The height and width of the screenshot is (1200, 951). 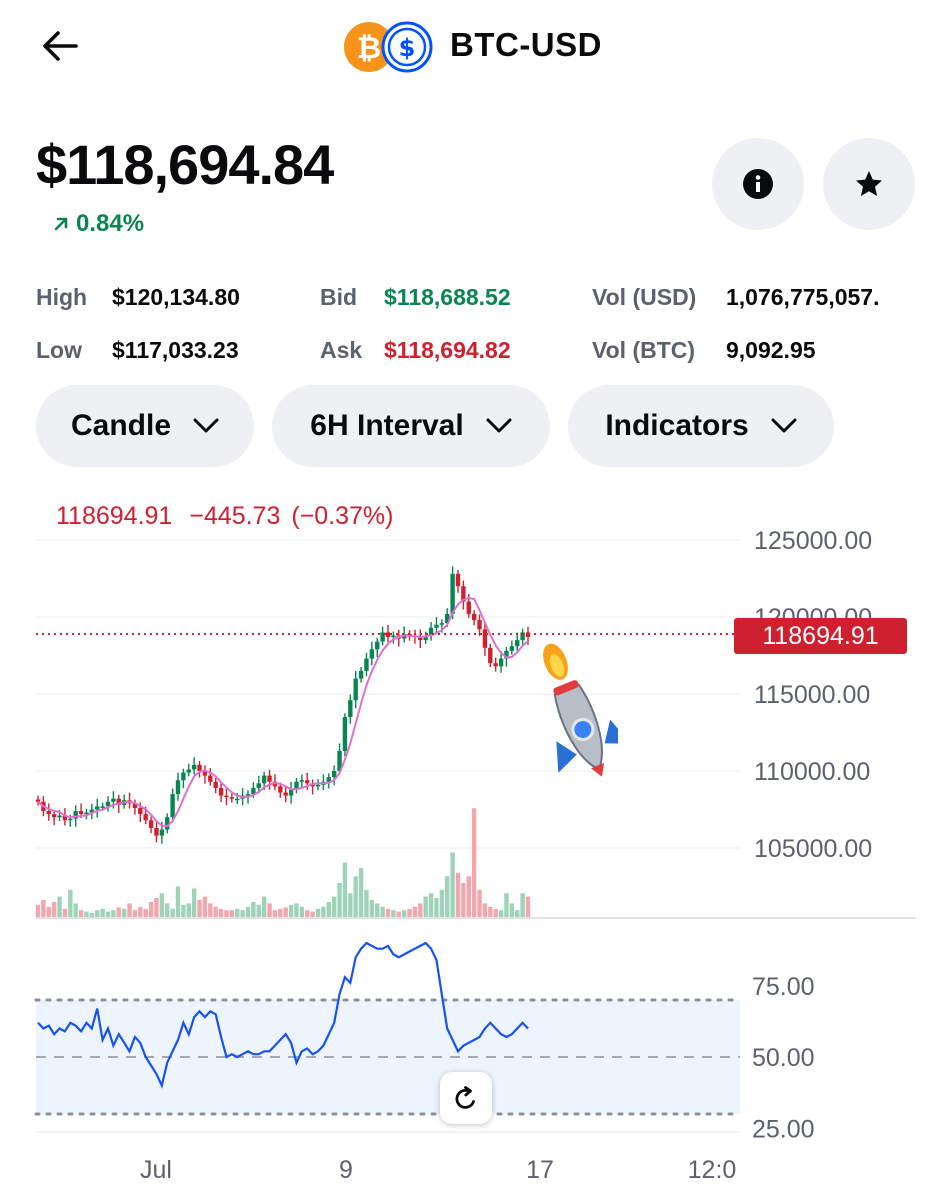 I want to click on chart-type-dropdown: Candle, so click(x=145, y=426).